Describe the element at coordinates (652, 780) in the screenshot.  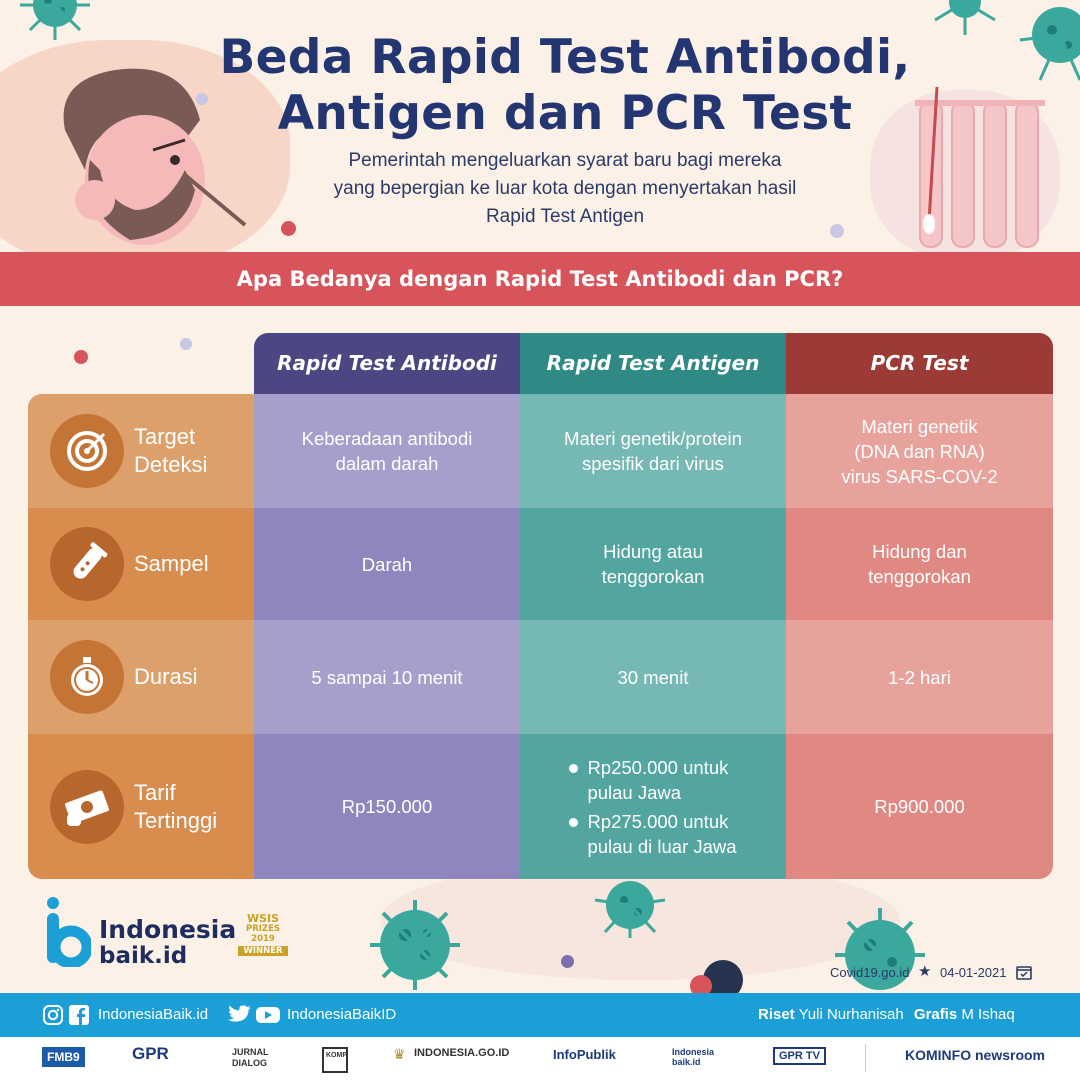
I see `list-item: Rp250.000 untuk pulau Jawa` at that location.